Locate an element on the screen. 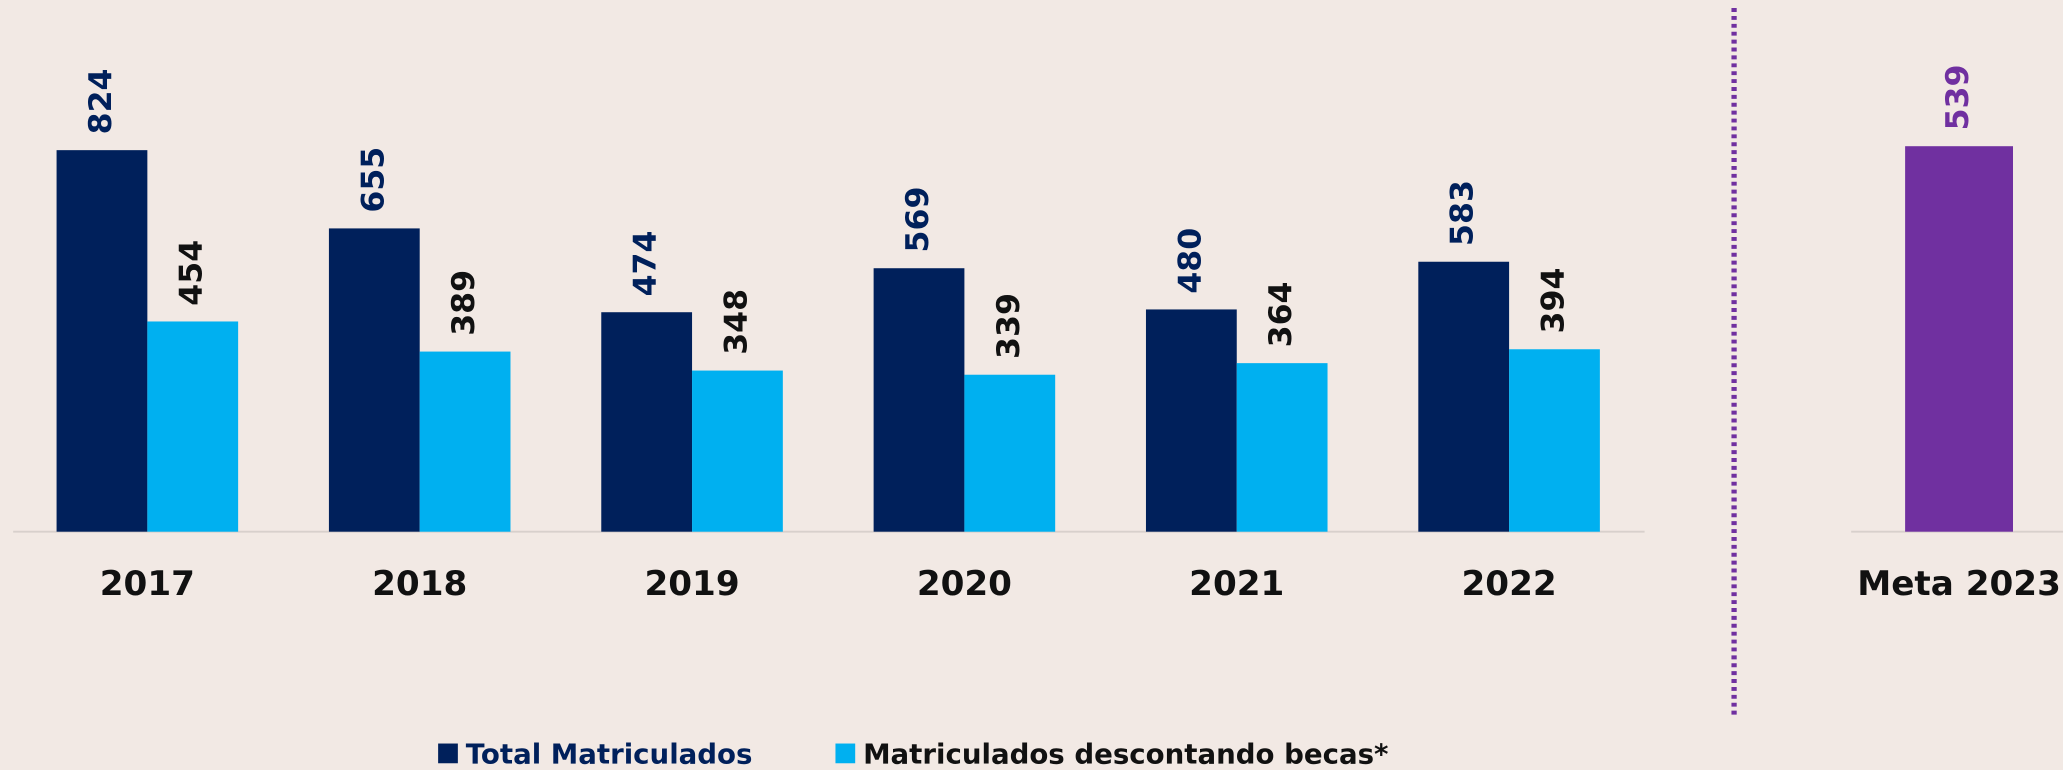 This screenshot has width=2063, height=770. x-tick-label: 2017 is located at coordinates (147, 584).